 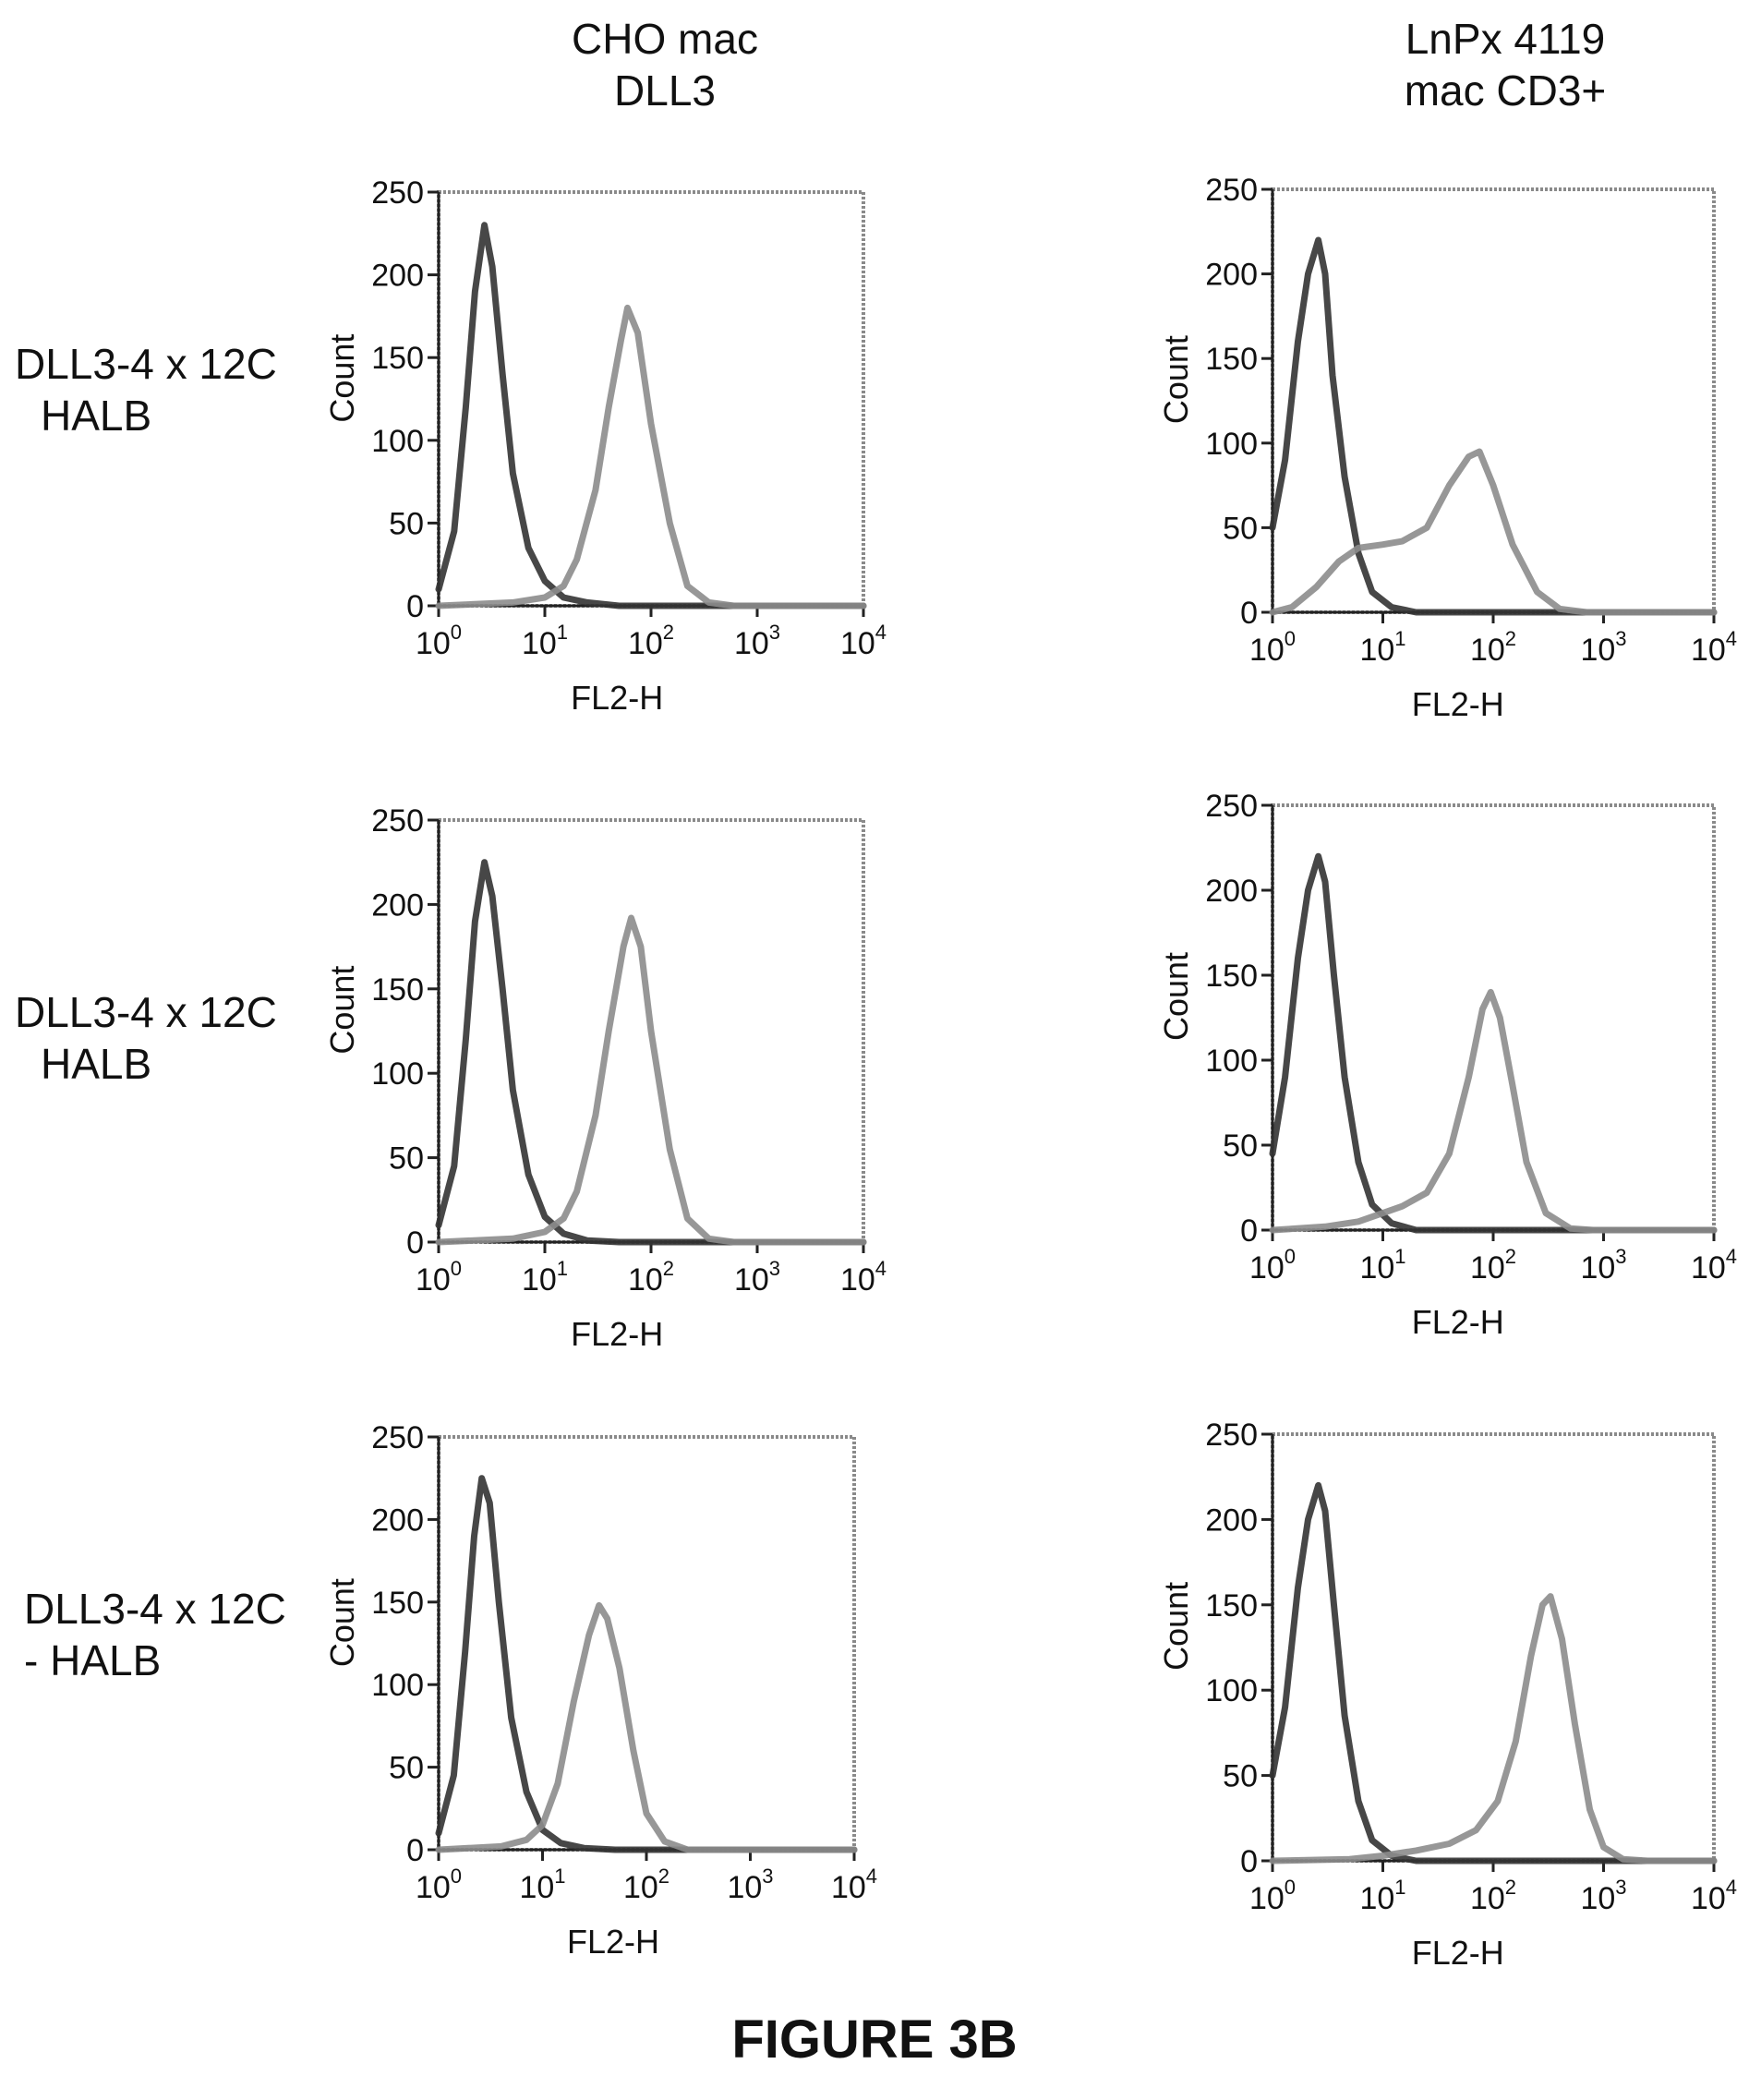 I want to click on row-label-3-line1: DLL3-4 x 12C, so click(x=155, y=1609).